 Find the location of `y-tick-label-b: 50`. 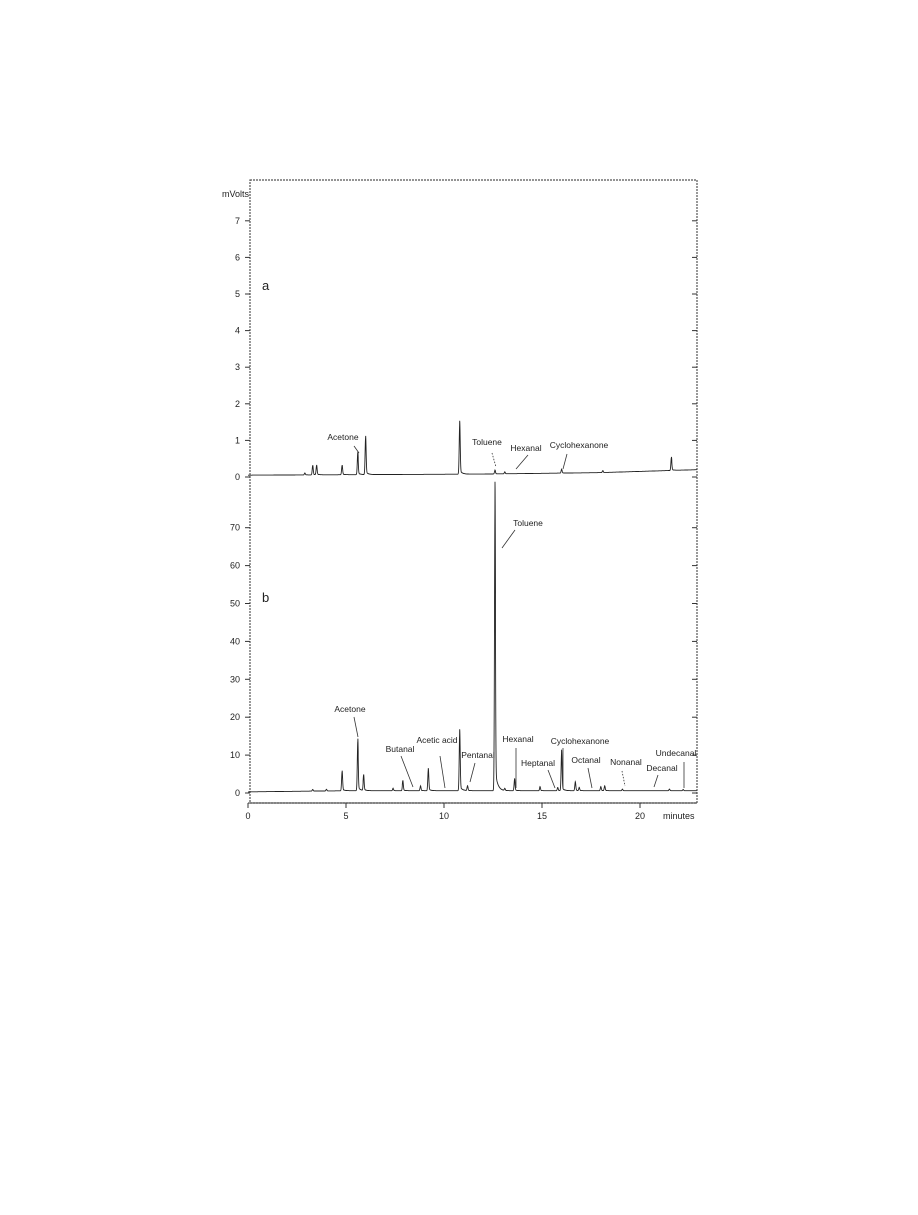

y-tick-label-b: 50 is located at coordinates (235, 604).